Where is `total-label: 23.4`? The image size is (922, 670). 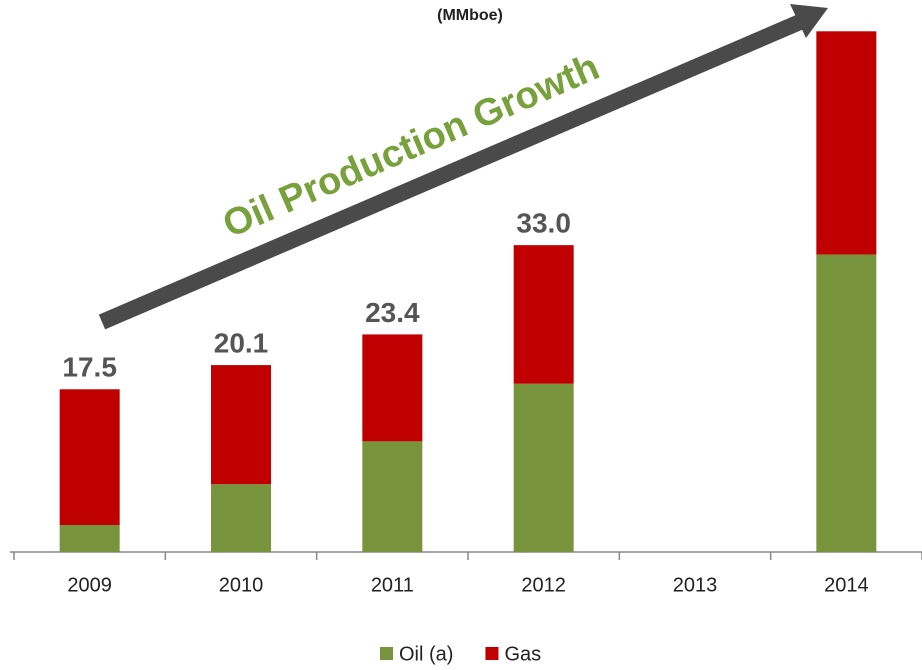 total-label: 23.4 is located at coordinates (392, 312).